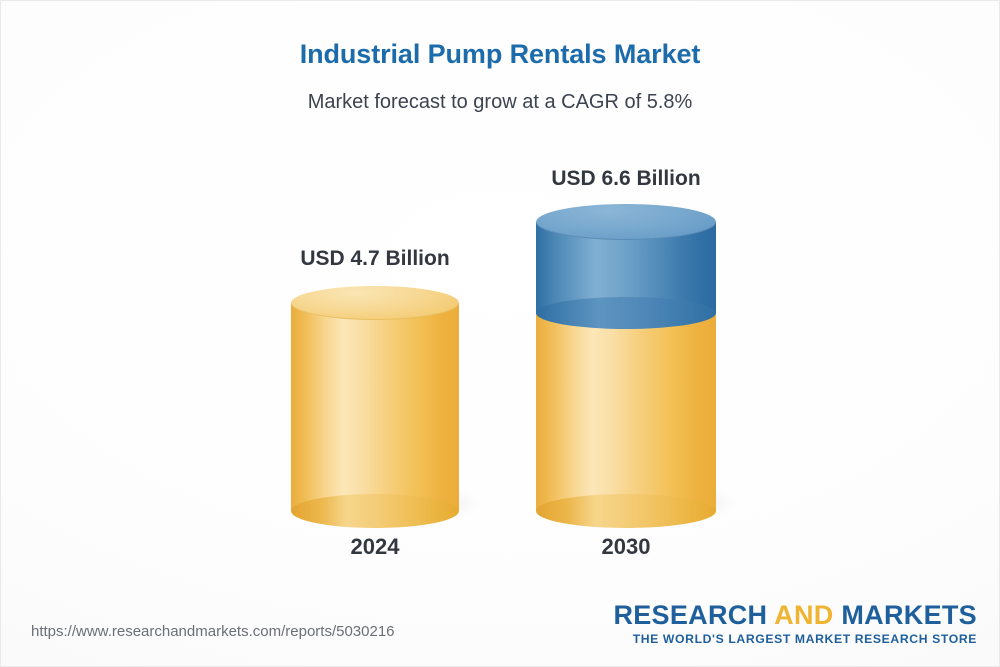  What do you see at coordinates (375, 546) in the screenshot?
I see `axis-label-2024: 2024` at bounding box center [375, 546].